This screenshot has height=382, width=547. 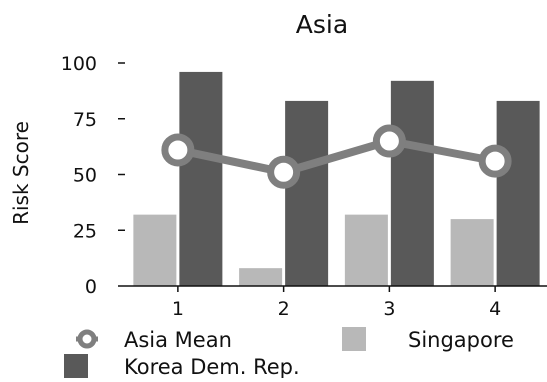 What do you see at coordinates (354, 339) in the screenshot?
I see `legend-swatch-singapore` at bounding box center [354, 339].